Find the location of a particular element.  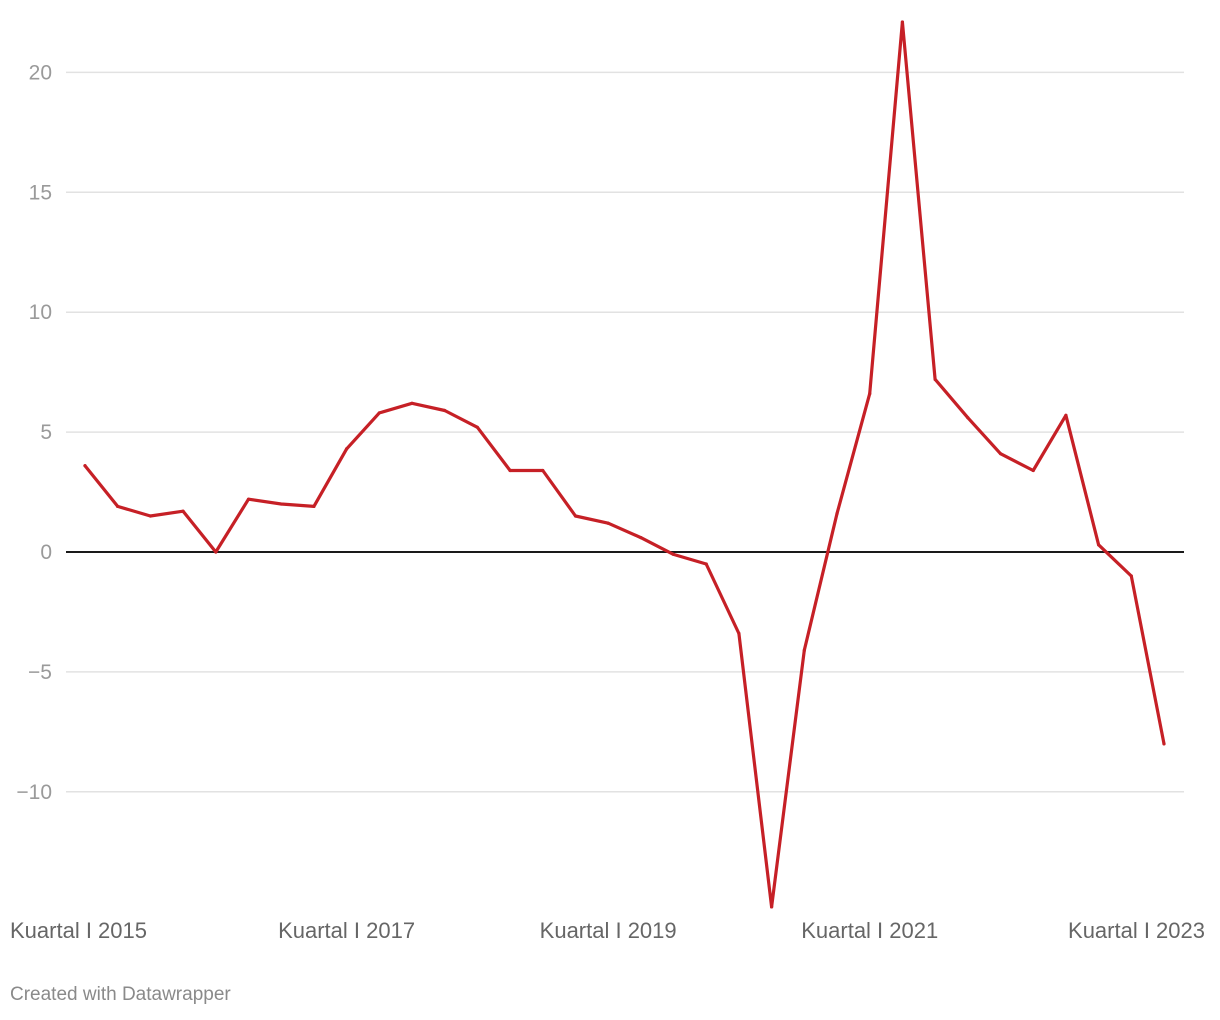

y-axis-ticks: 20 15 10 5 0 −5 −10 is located at coordinates (34, 432).